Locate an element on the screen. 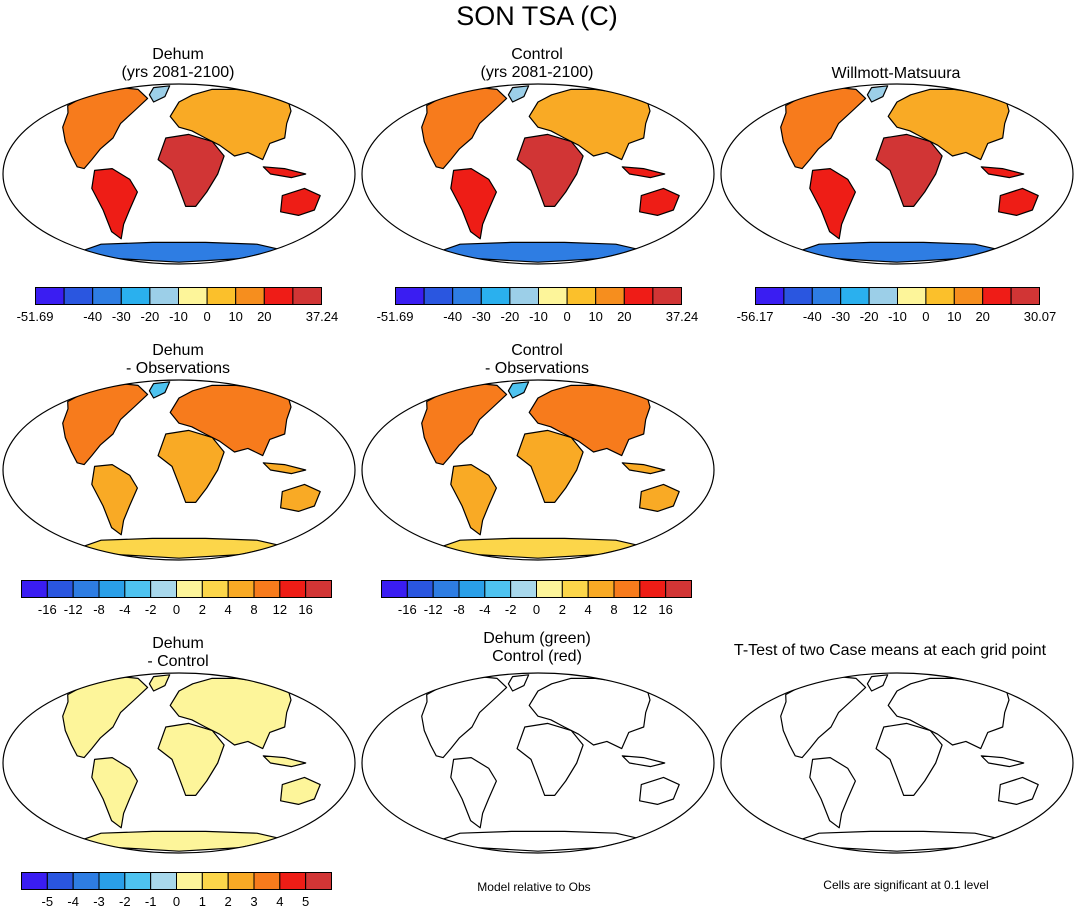  colorbar-ticks: -51.69 -40 -30 -20 -10 0 10 20 37.24 is located at coordinates (538, 318).